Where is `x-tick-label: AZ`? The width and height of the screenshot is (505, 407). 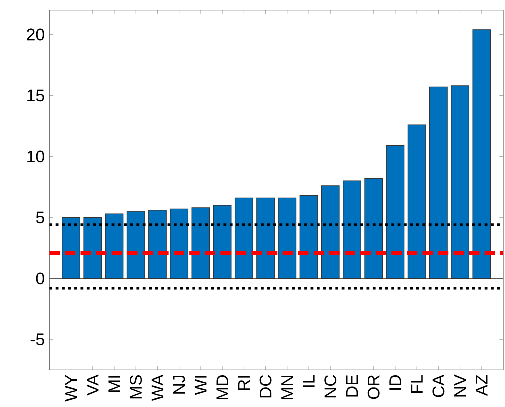 x-tick-label: AZ is located at coordinates (482, 385).